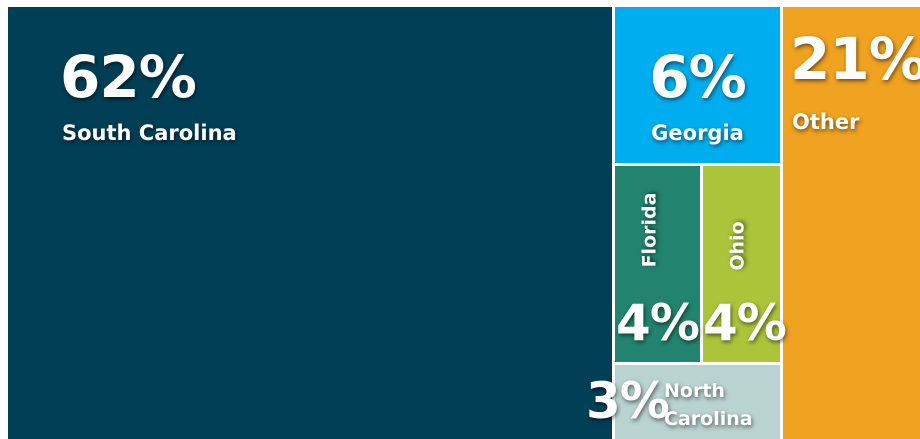  What do you see at coordinates (128, 77) in the screenshot?
I see `value-label: 62%` at bounding box center [128, 77].